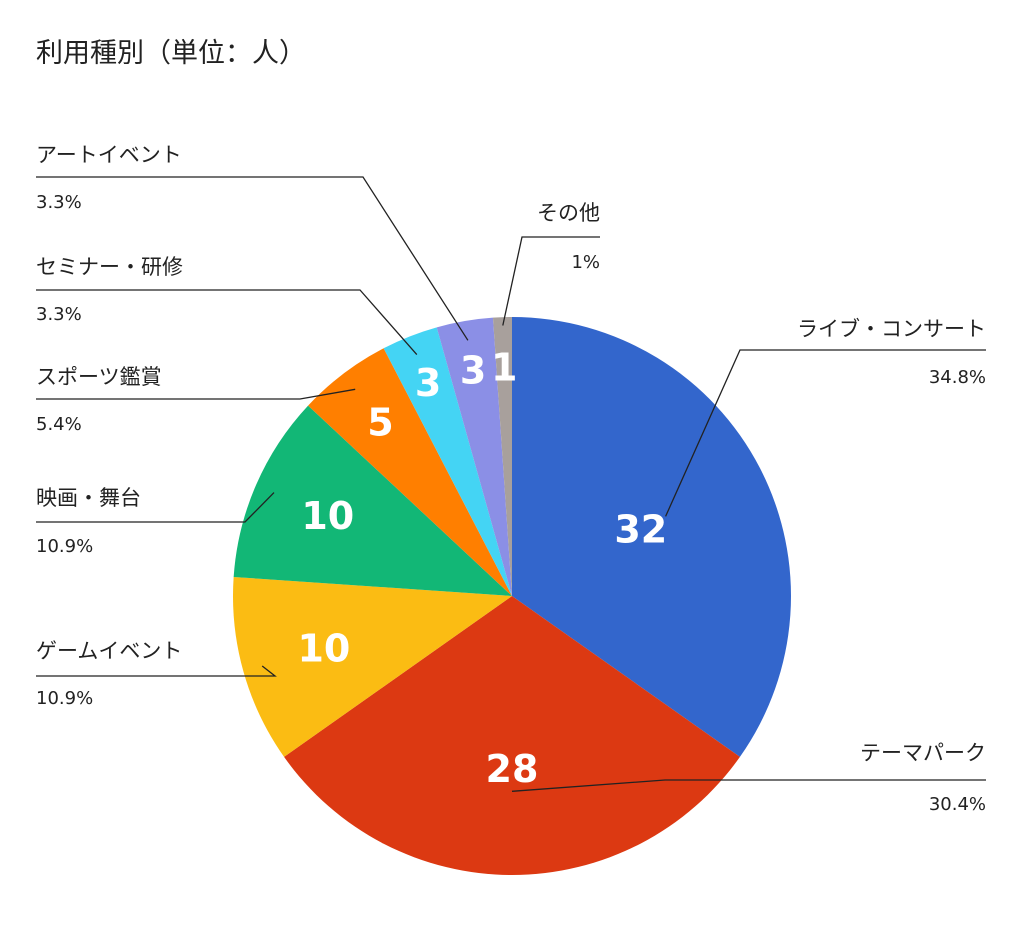  What do you see at coordinates (380, 423) in the screenshot?
I see `value-label-4: 5` at bounding box center [380, 423].